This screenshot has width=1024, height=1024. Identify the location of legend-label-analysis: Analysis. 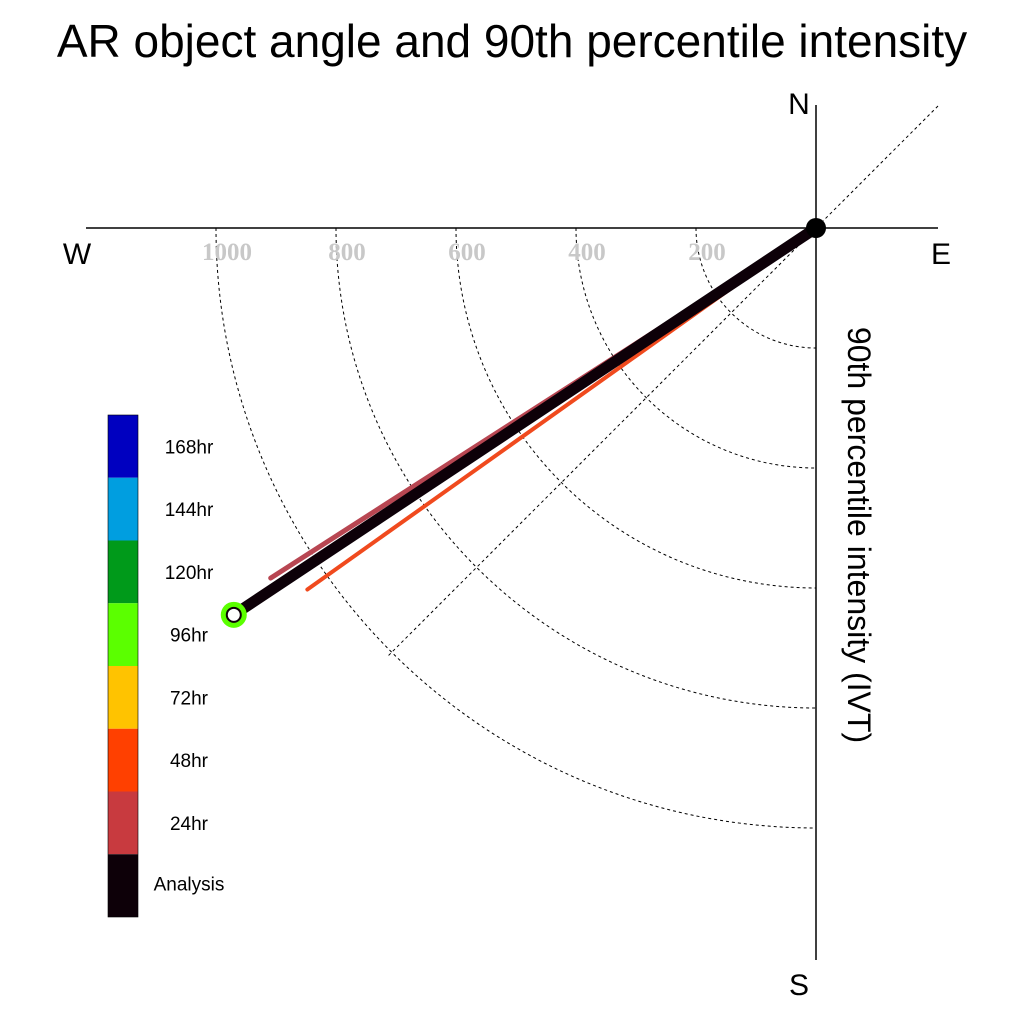
(189, 885).